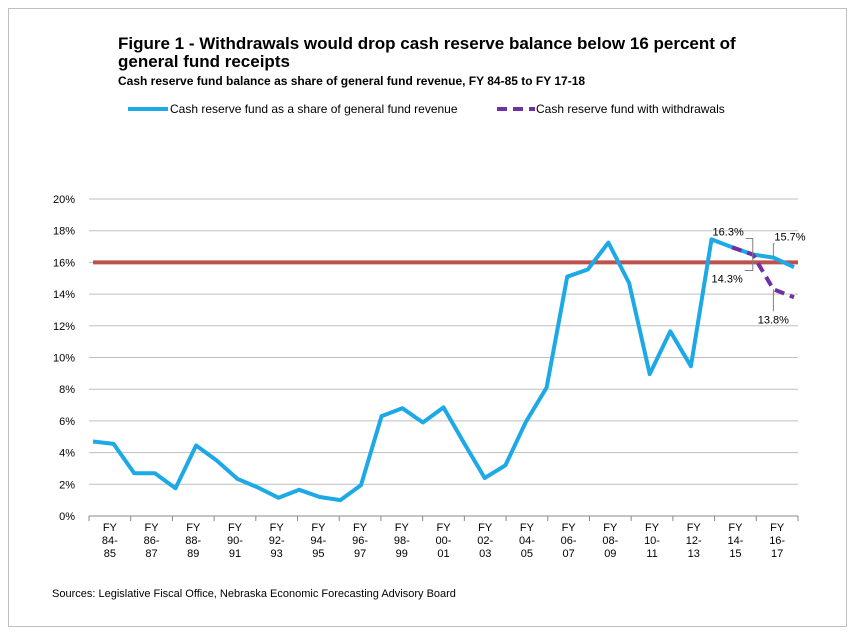 This screenshot has height=639, width=857. Describe the element at coordinates (789, 238) in the screenshot. I see `data-label: 15.7%` at that location.